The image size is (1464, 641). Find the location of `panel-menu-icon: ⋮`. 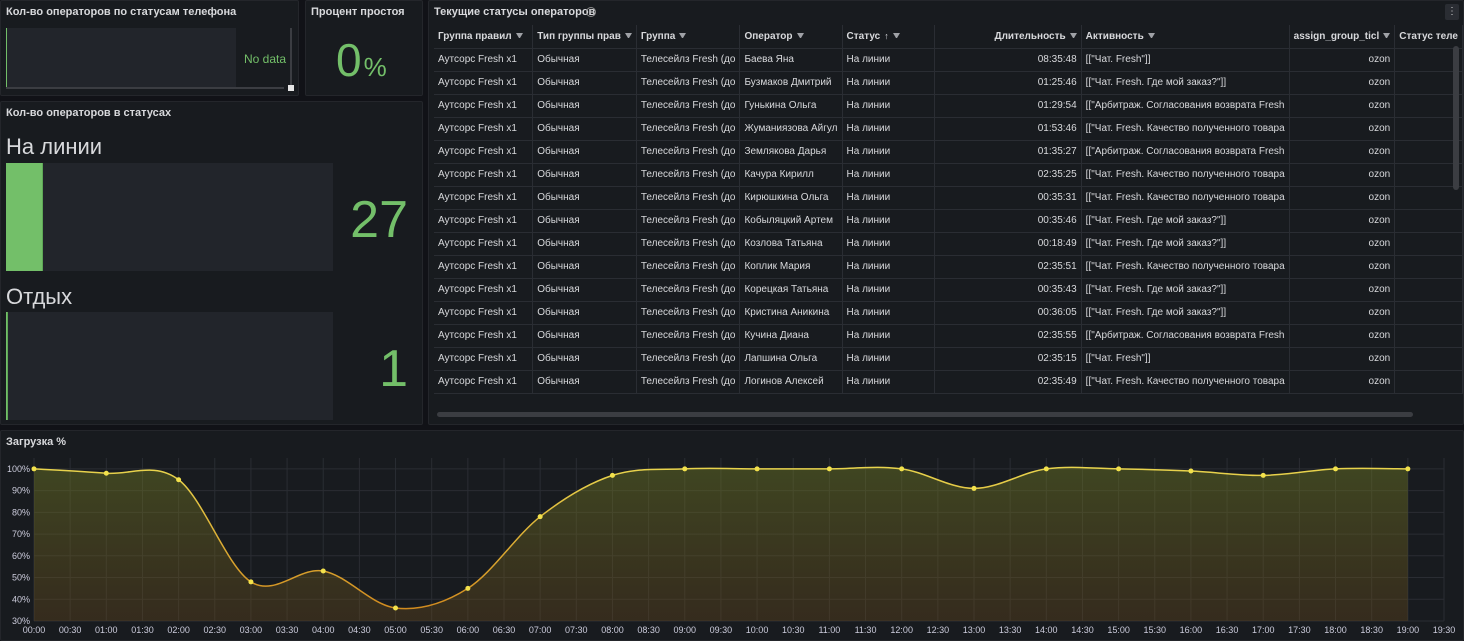

panel-menu-icon: ⋮ is located at coordinates (1452, 12).